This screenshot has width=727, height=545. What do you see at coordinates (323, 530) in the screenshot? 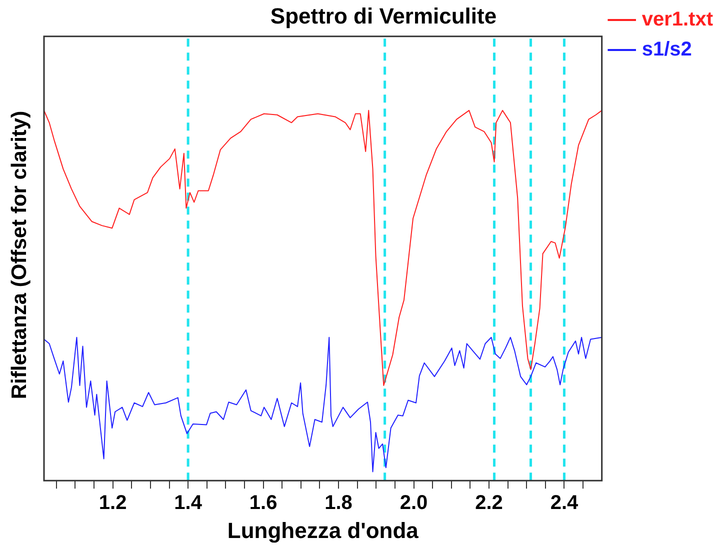
I see `x-axis-title: Lunghezza d'onda` at bounding box center [323, 530].